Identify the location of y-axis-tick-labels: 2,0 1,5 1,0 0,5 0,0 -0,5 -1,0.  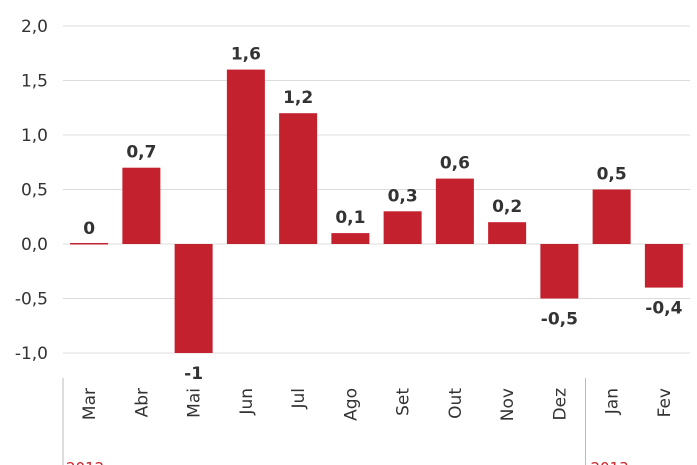
(31, 190).